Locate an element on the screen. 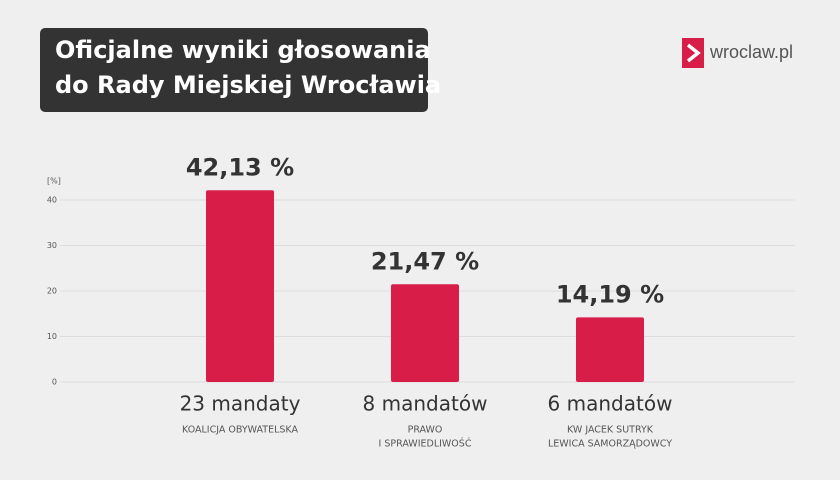  title-box is located at coordinates (234, 70).